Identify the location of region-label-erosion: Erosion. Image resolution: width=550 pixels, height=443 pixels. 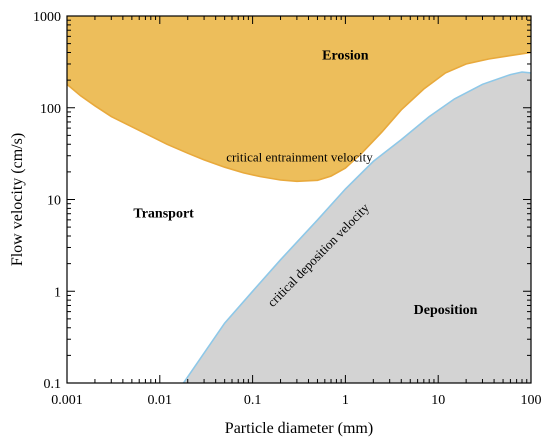
(345, 56).